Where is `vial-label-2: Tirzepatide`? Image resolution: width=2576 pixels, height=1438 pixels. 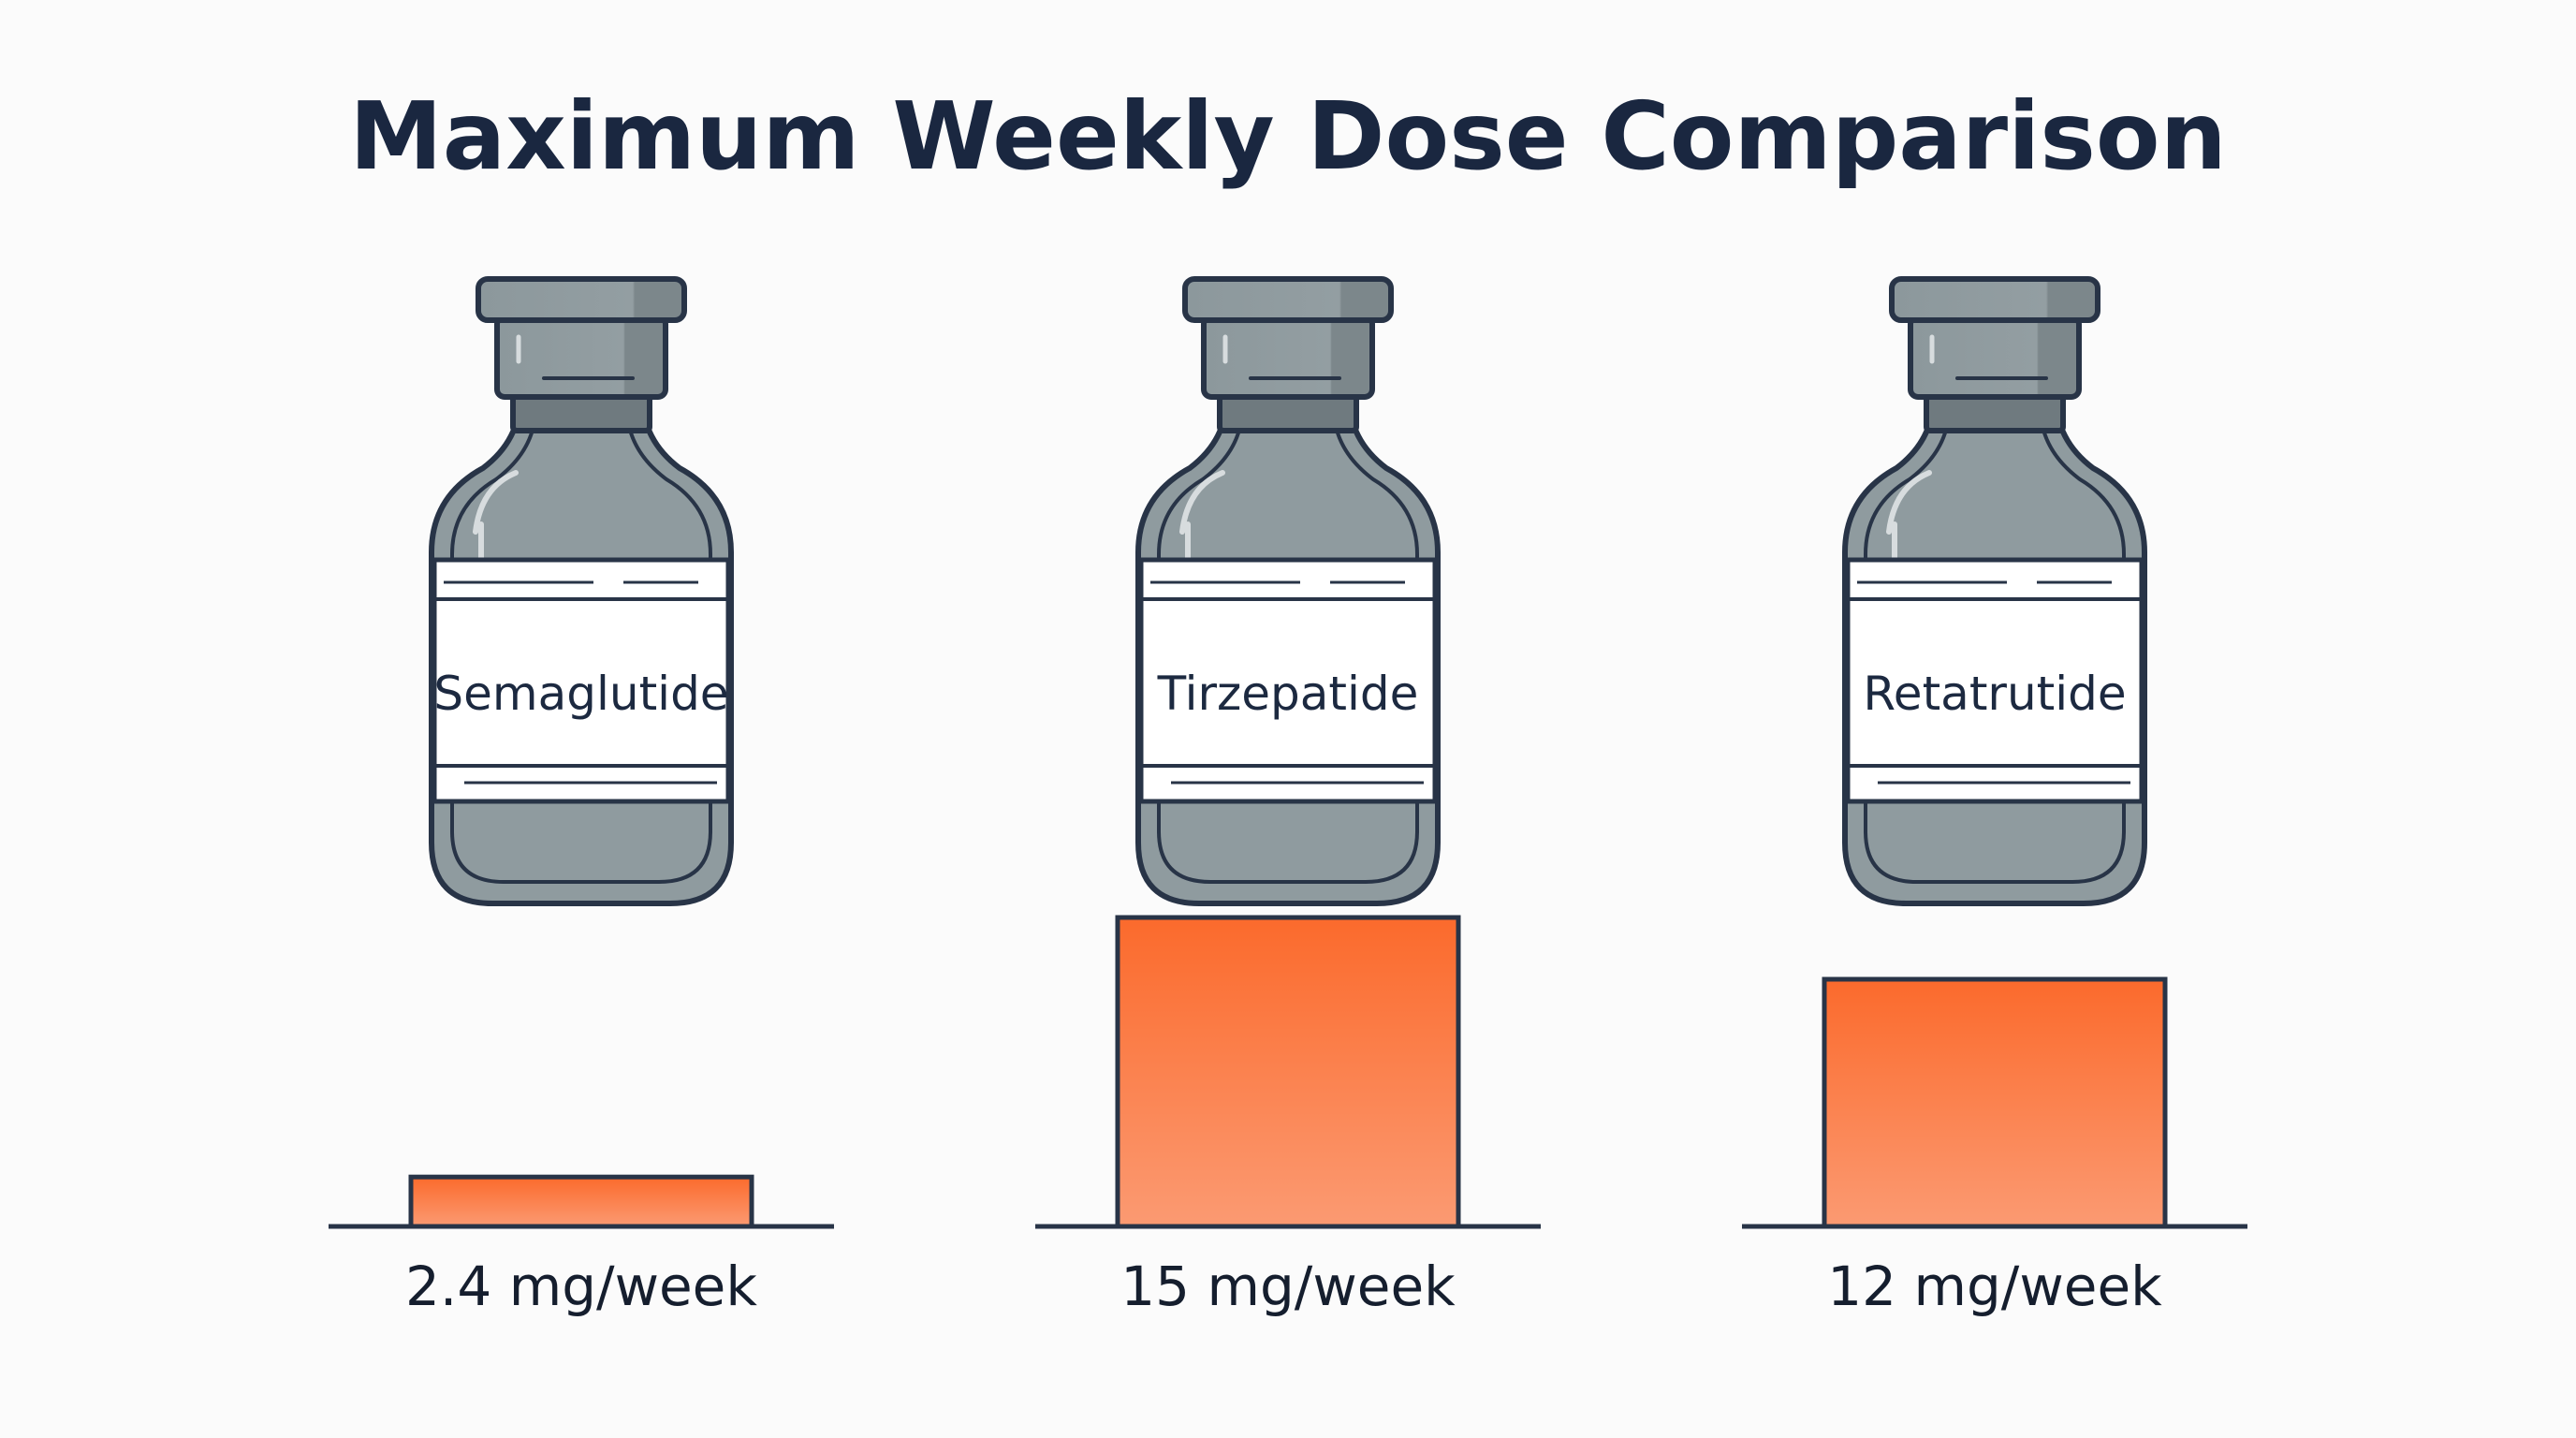 vial-label-2: Tirzepatide is located at coordinates (1288, 694).